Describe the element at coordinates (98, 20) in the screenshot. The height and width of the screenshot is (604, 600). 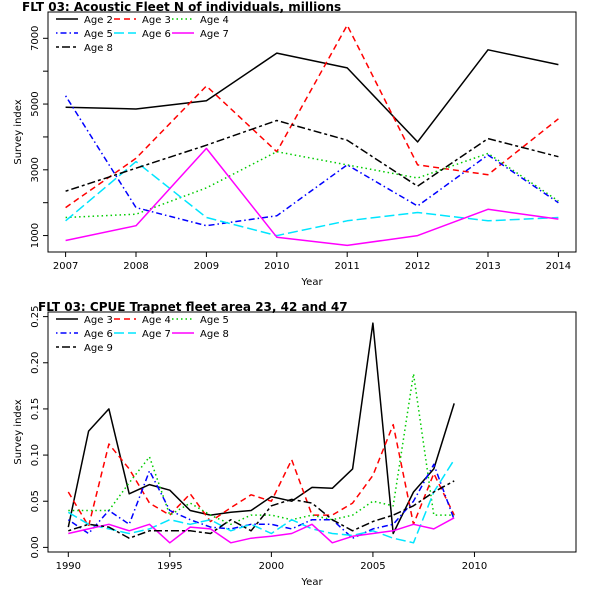
I see `legend-label: Age 2` at that location.